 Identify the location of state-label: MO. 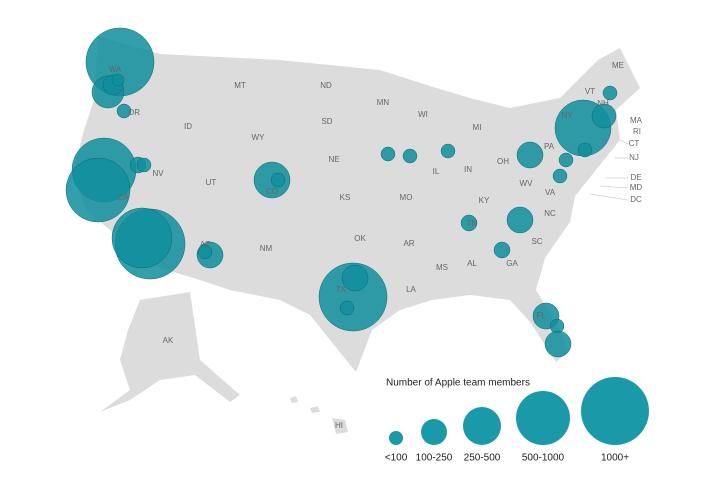
(406, 197).